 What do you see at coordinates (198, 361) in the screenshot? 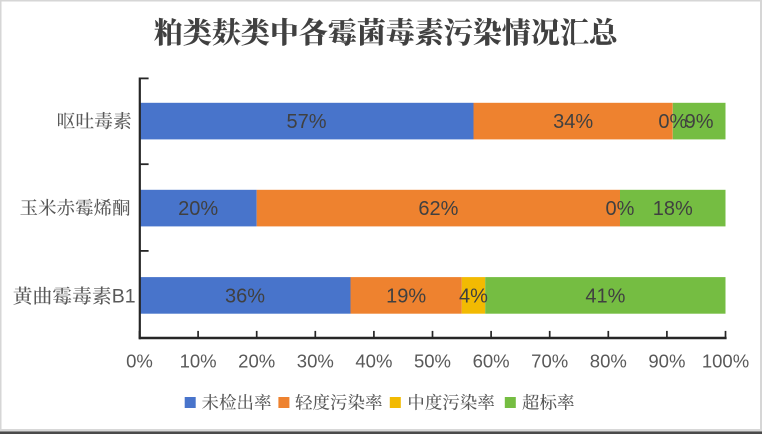
I see `svg-text: 10%` at bounding box center [198, 361].